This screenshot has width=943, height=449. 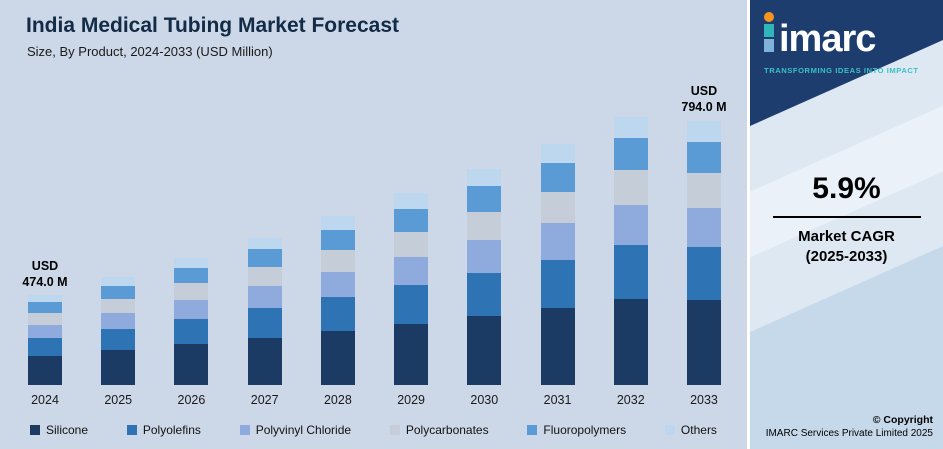 I want to click on logo-dot-icon, so click(x=769, y=17).